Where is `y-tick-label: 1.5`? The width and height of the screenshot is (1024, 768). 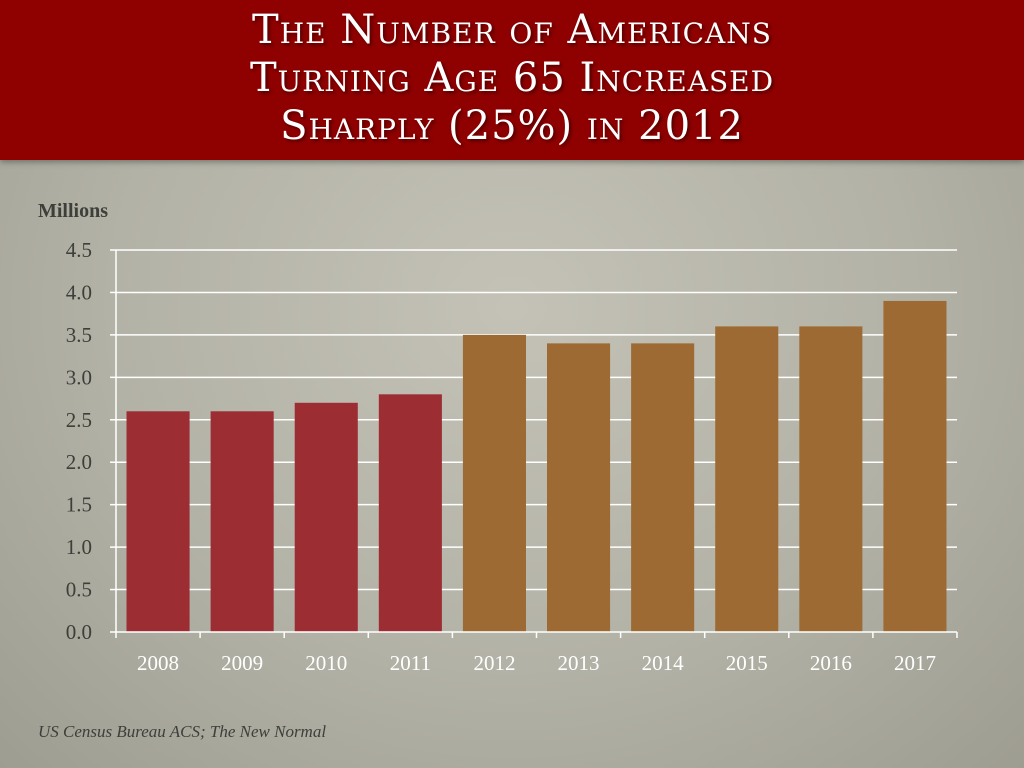
y-tick-label: 1.5 is located at coordinates (79, 505).